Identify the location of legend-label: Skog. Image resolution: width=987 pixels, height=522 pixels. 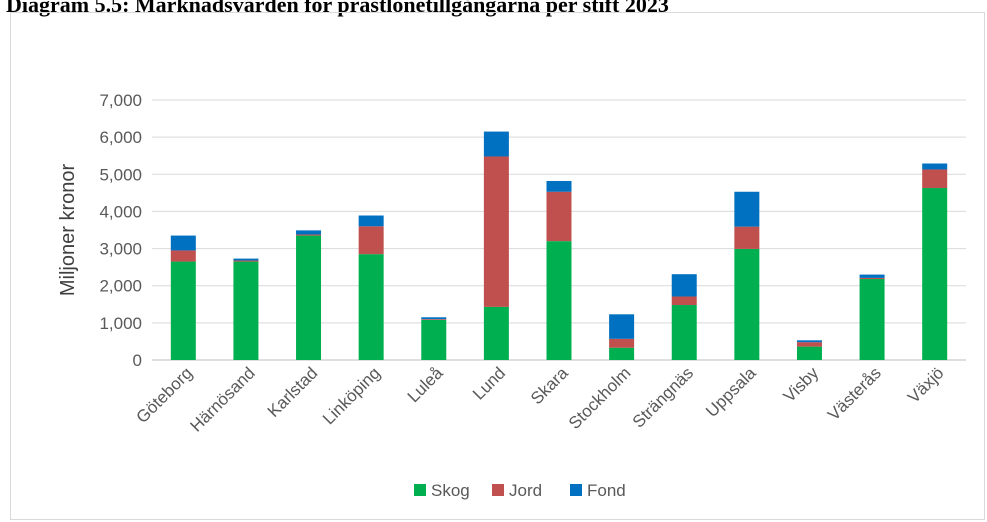
(450, 490).